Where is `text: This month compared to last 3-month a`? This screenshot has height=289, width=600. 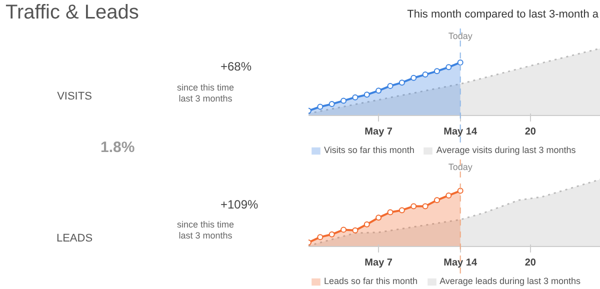
text: This month compared to last 3-month a is located at coordinates (503, 14).